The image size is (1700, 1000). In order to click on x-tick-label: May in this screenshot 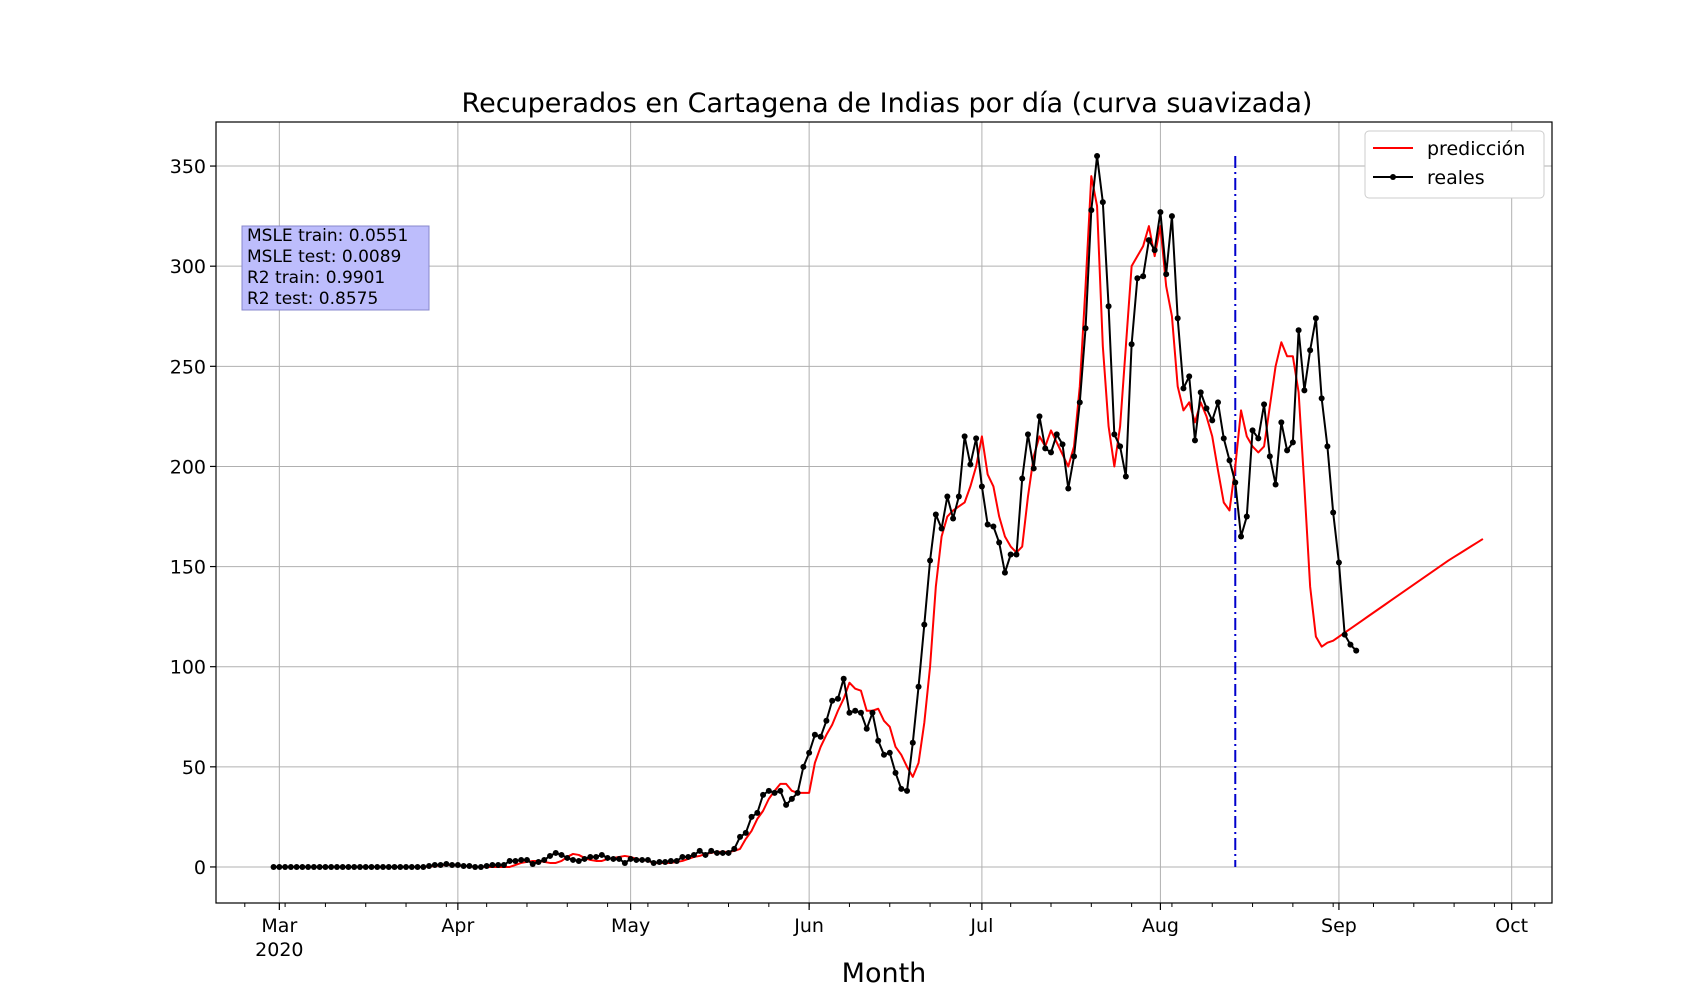, I will do `click(630, 926)`.